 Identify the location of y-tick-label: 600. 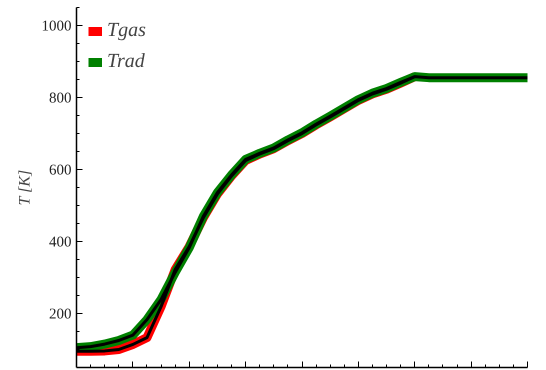
(60, 170).